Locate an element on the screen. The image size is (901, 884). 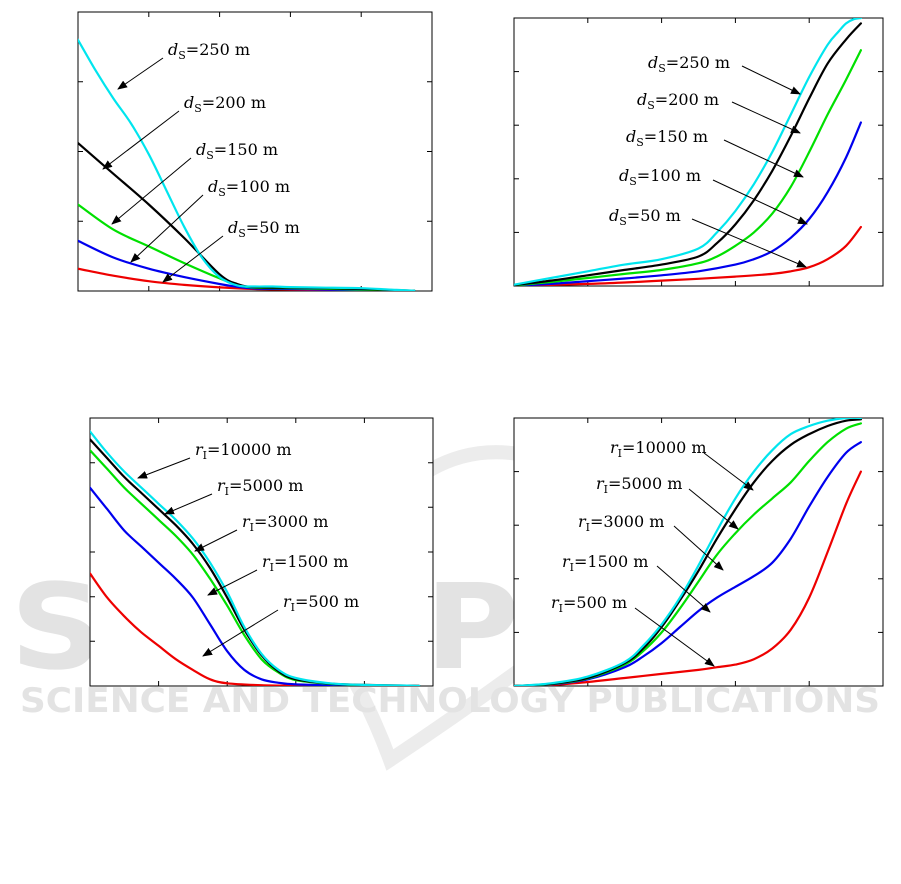
series-label: dS=200 m is located at coordinates (678, 101).